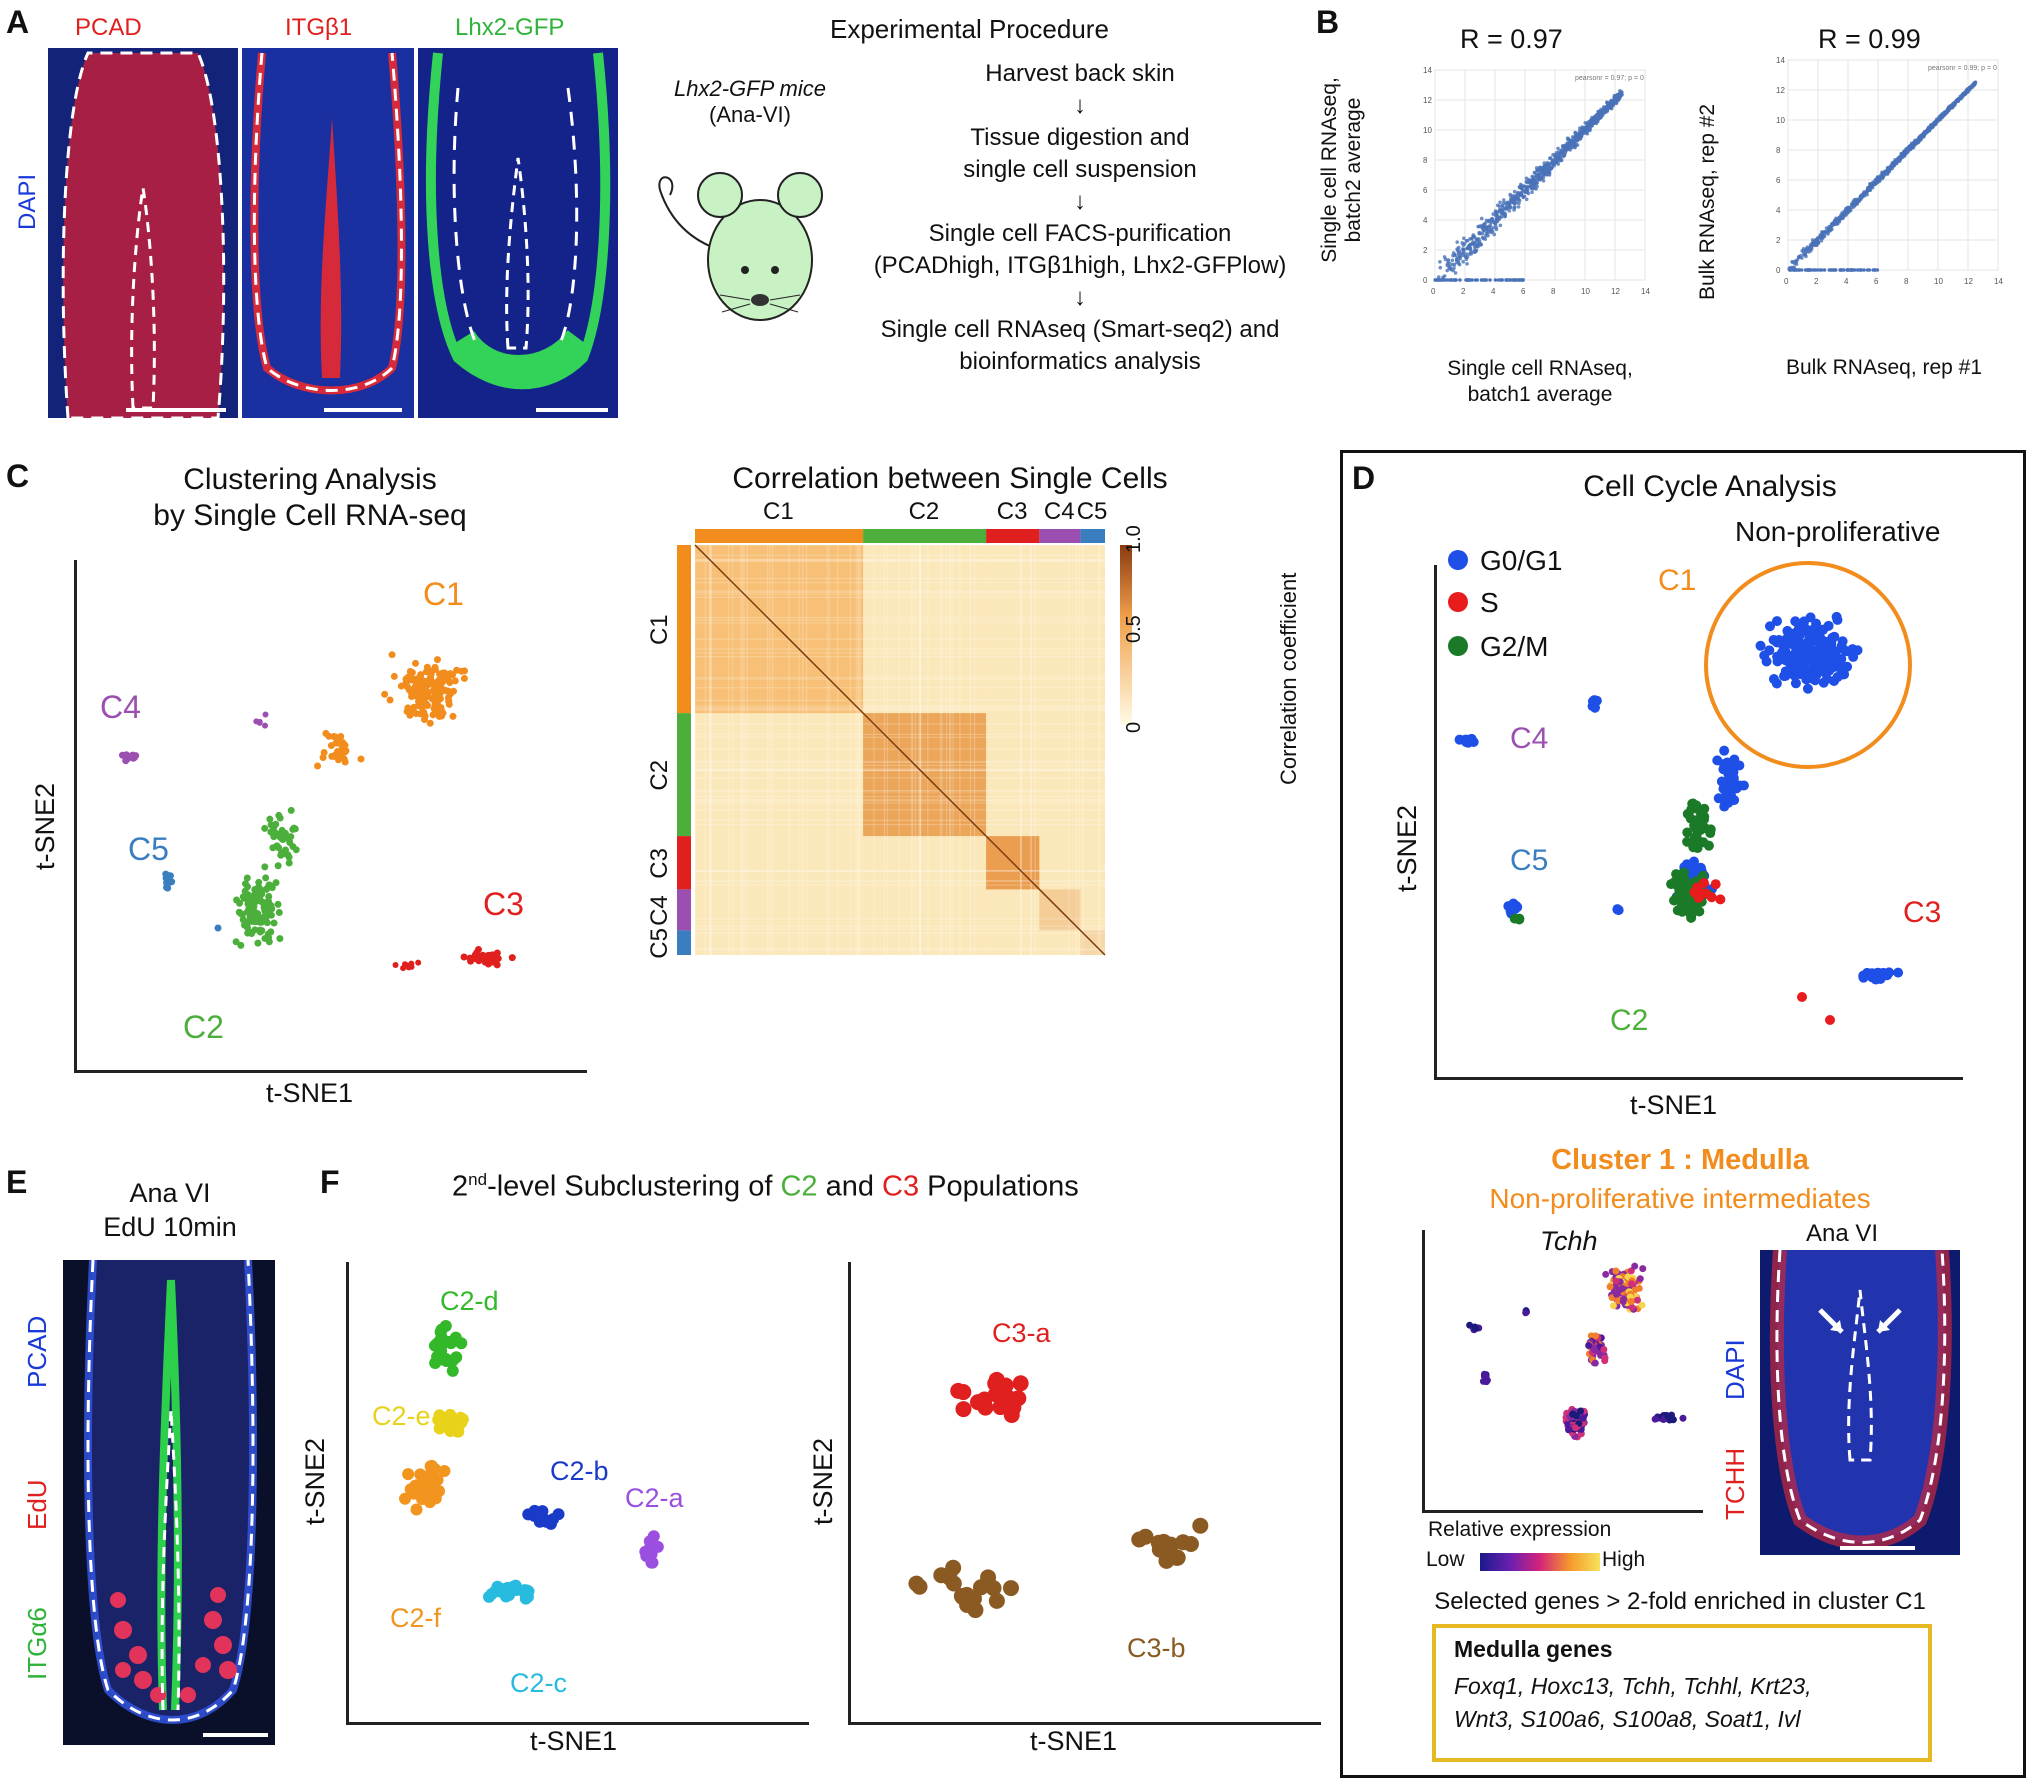 The height and width of the screenshot is (1778, 2031). I want to click on e-line-1: Ana VI, so click(170, 1193).